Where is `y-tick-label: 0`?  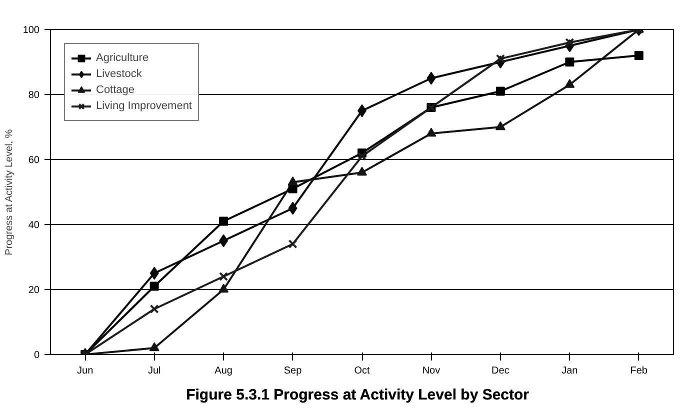
y-tick-label: 0 is located at coordinates (37, 355).